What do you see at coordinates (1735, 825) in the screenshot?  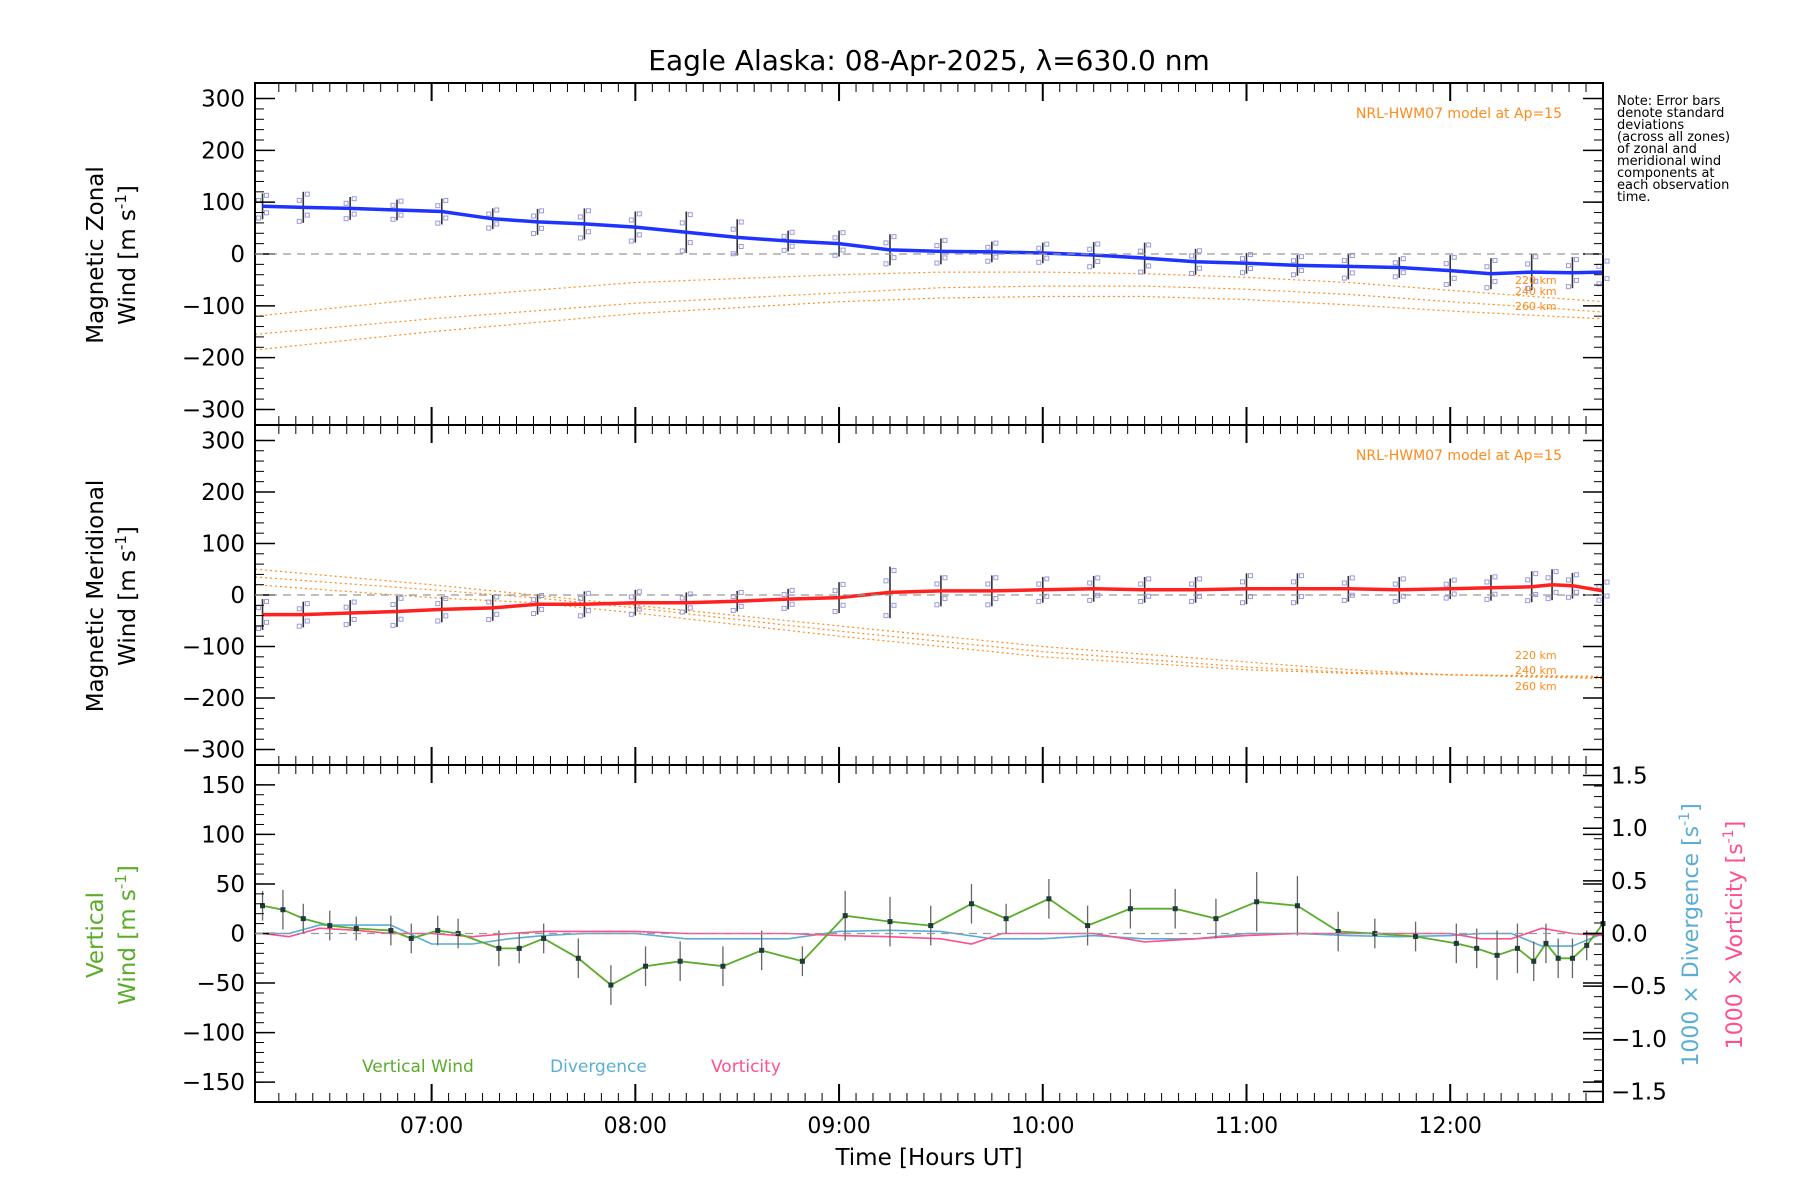 I see `vorticity-ylabel-end: ]` at bounding box center [1735, 825].